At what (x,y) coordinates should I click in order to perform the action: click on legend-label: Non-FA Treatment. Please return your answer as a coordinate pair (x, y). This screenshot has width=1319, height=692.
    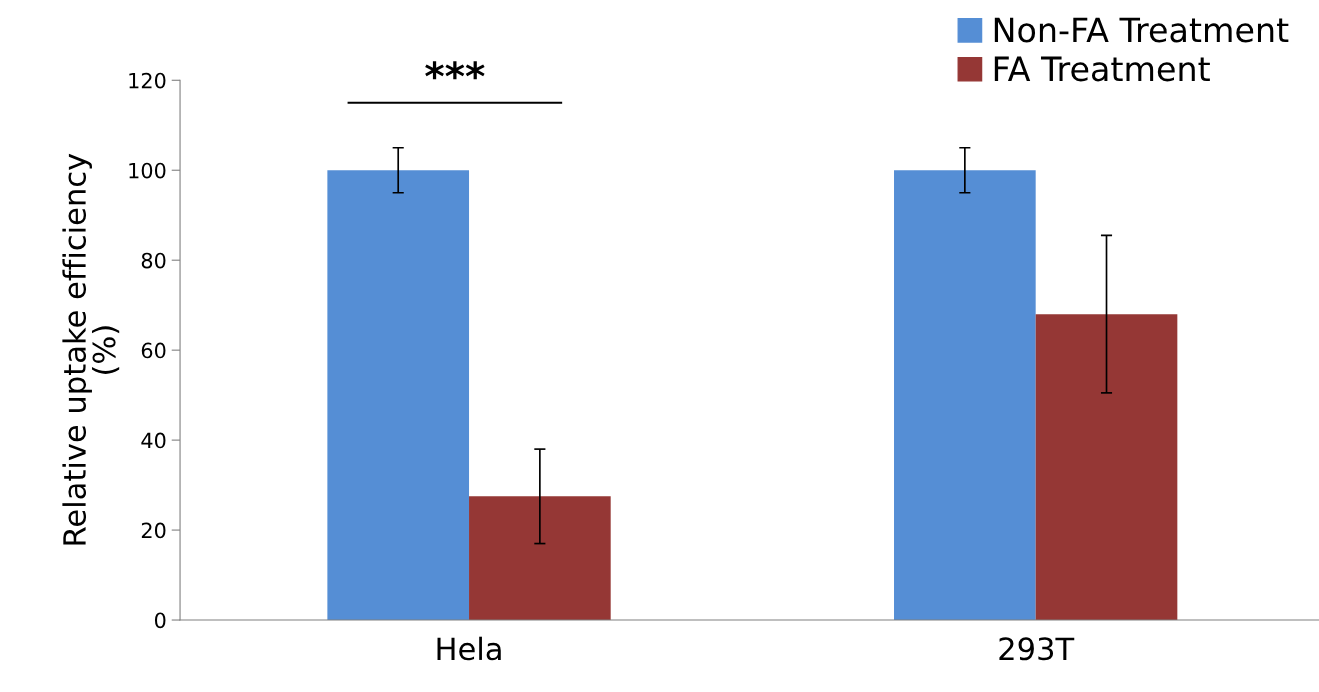
    Looking at the image, I should click on (1141, 30).